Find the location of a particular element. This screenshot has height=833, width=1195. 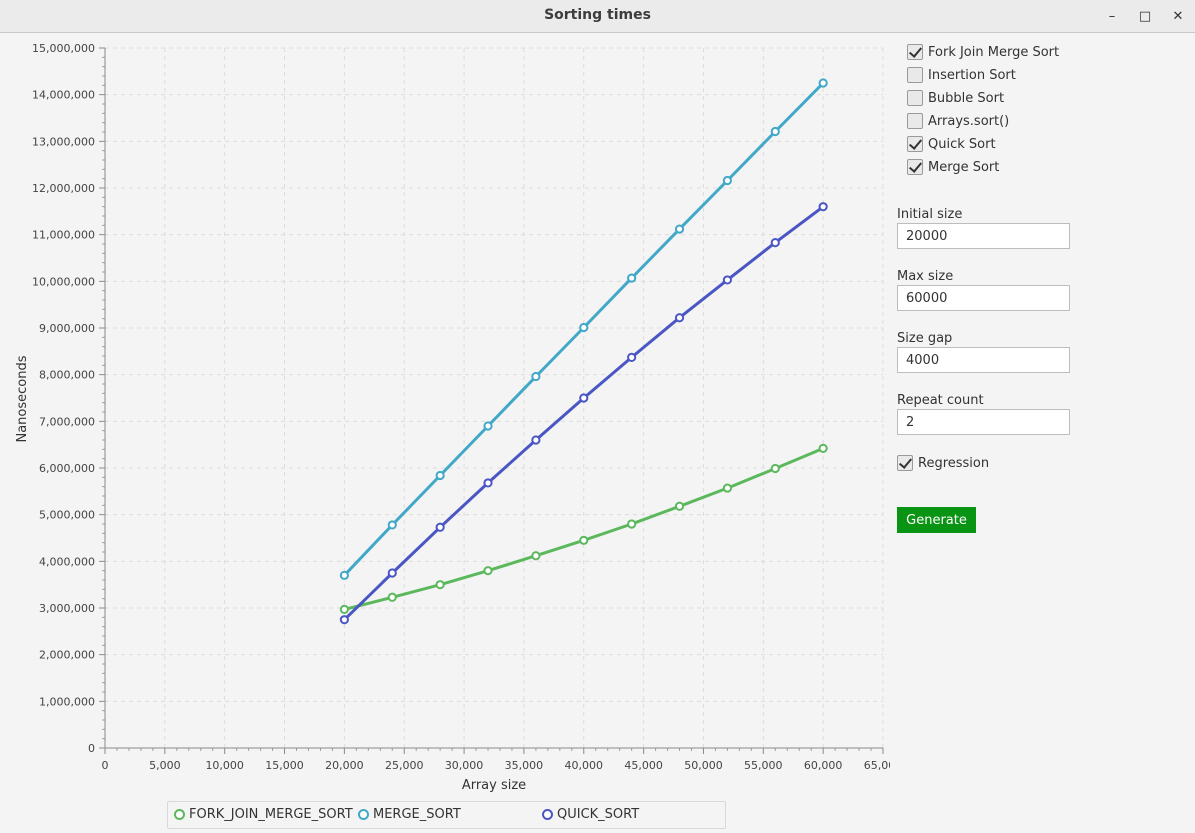

checkbox-bubble-sort: Bubble Sort is located at coordinates (955, 98).